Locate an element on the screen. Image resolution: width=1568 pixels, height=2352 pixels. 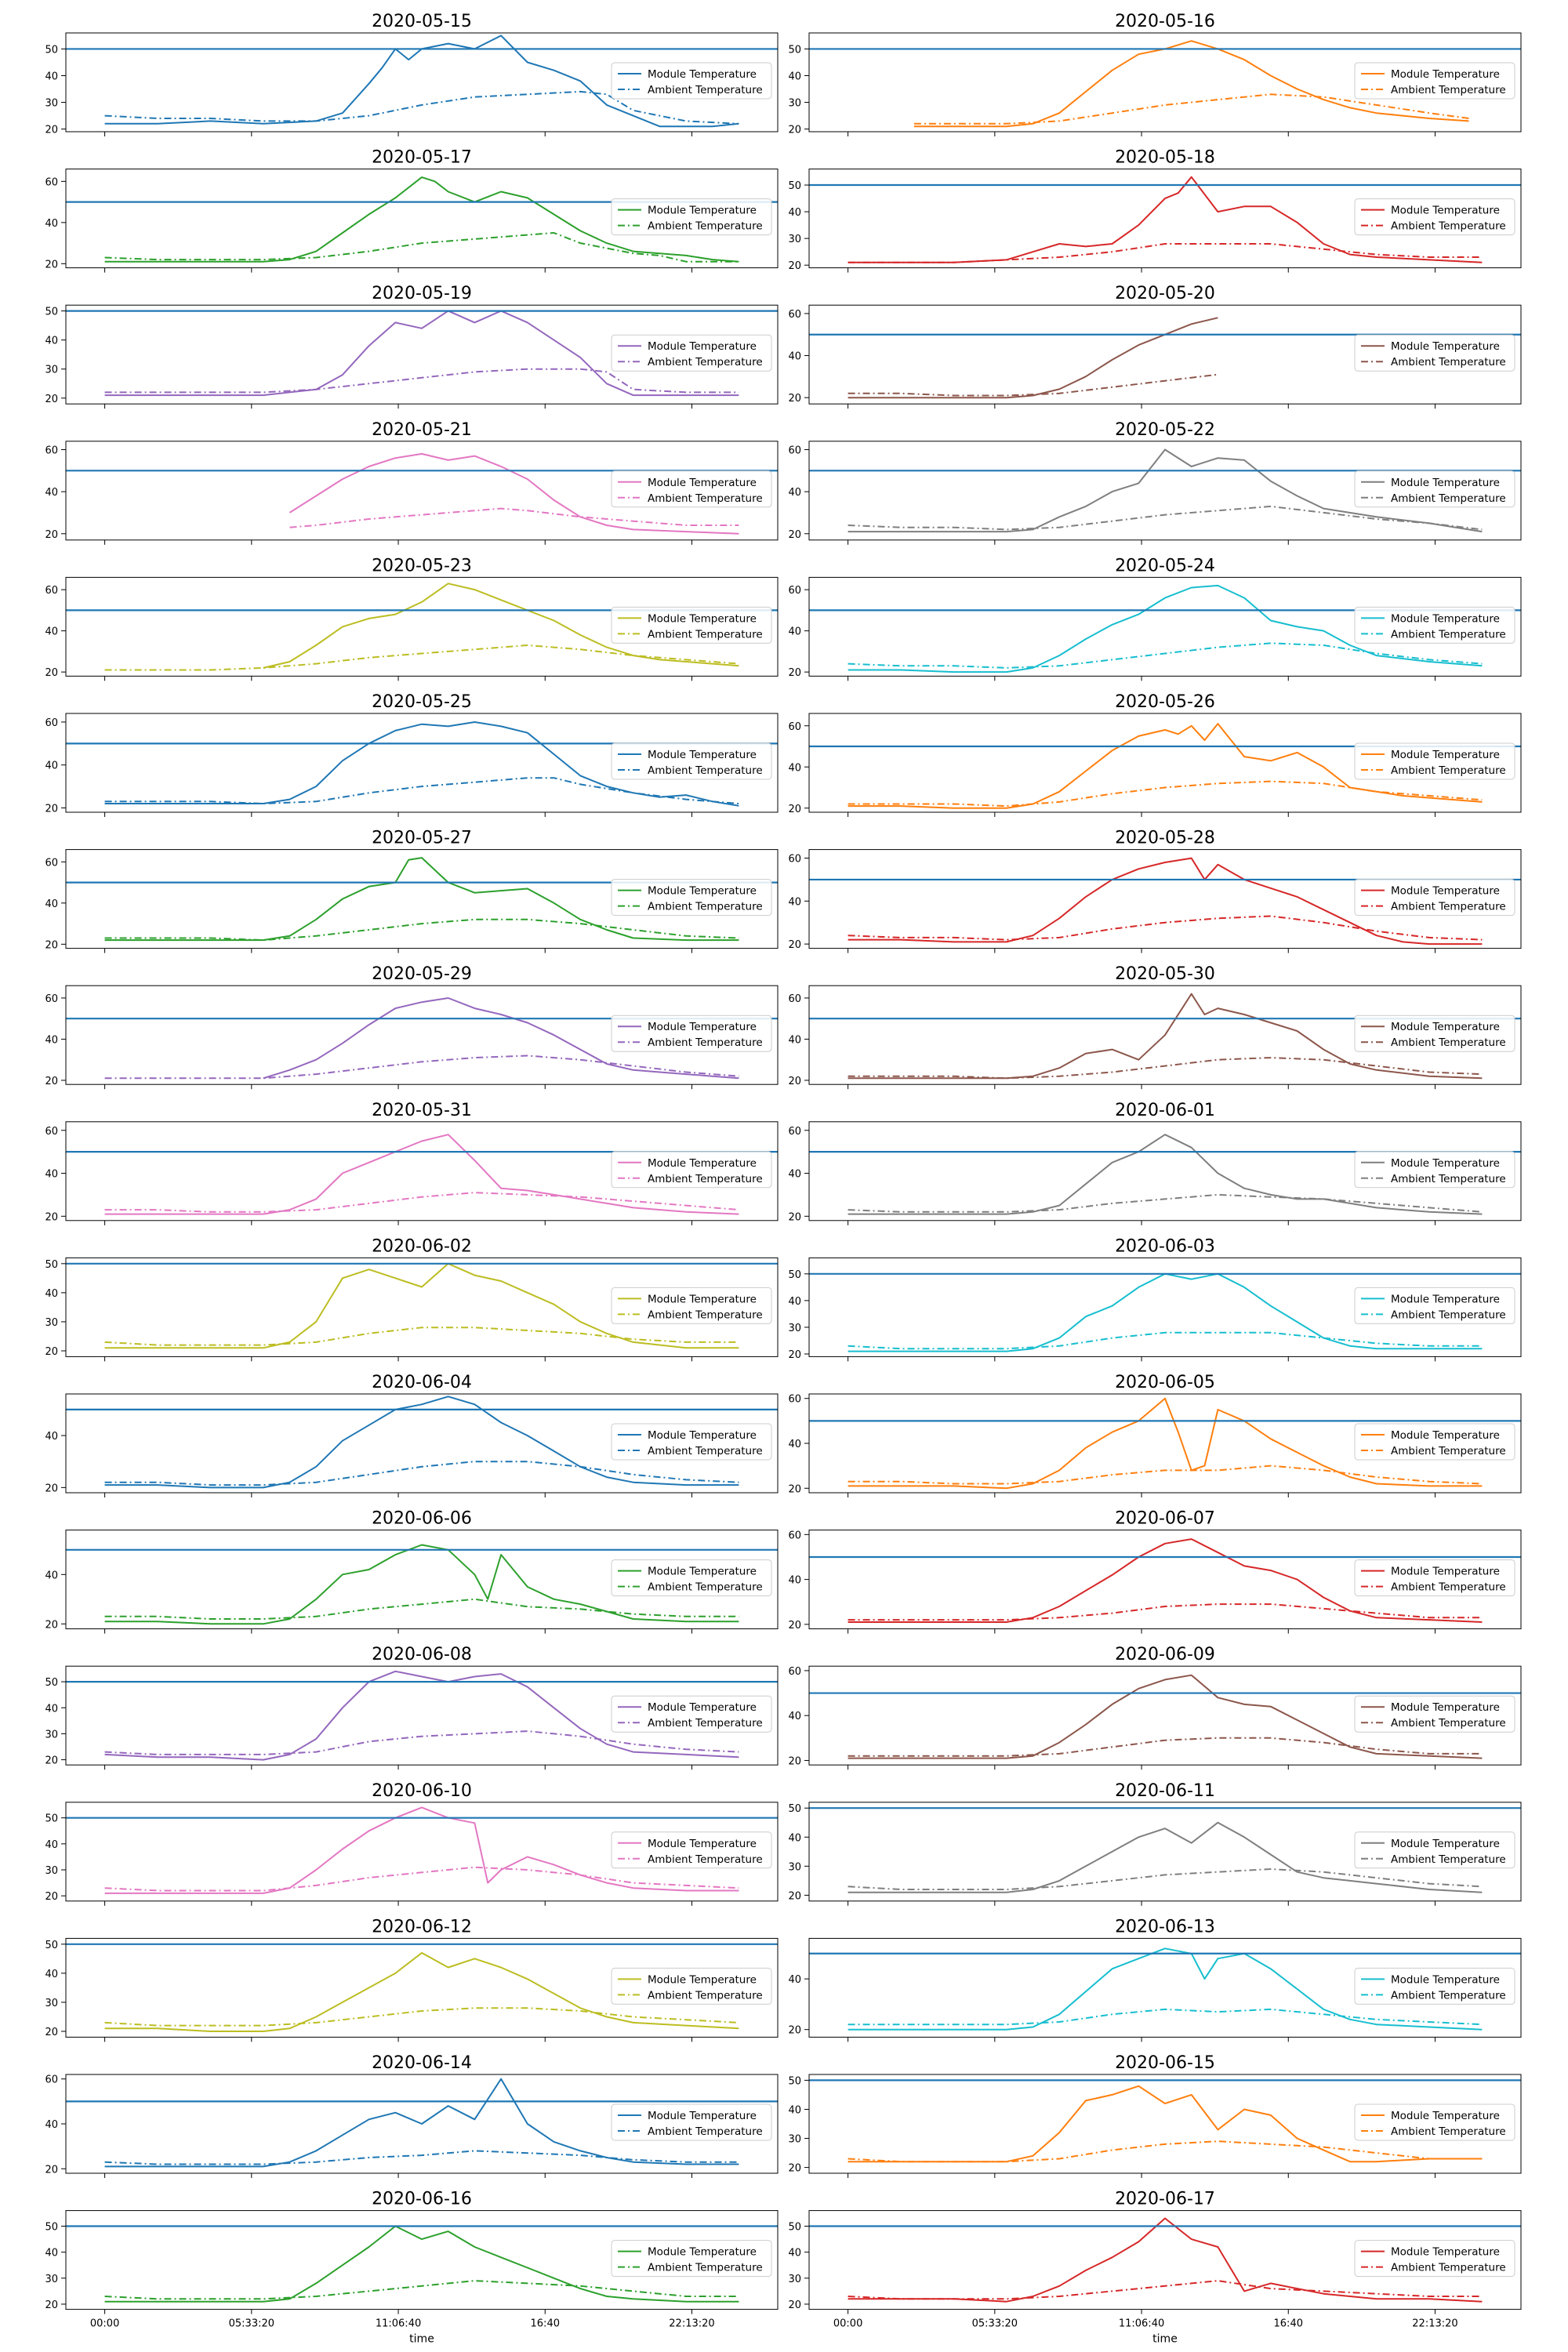
subplot-title: 2020-05-30 is located at coordinates (1165, 974).